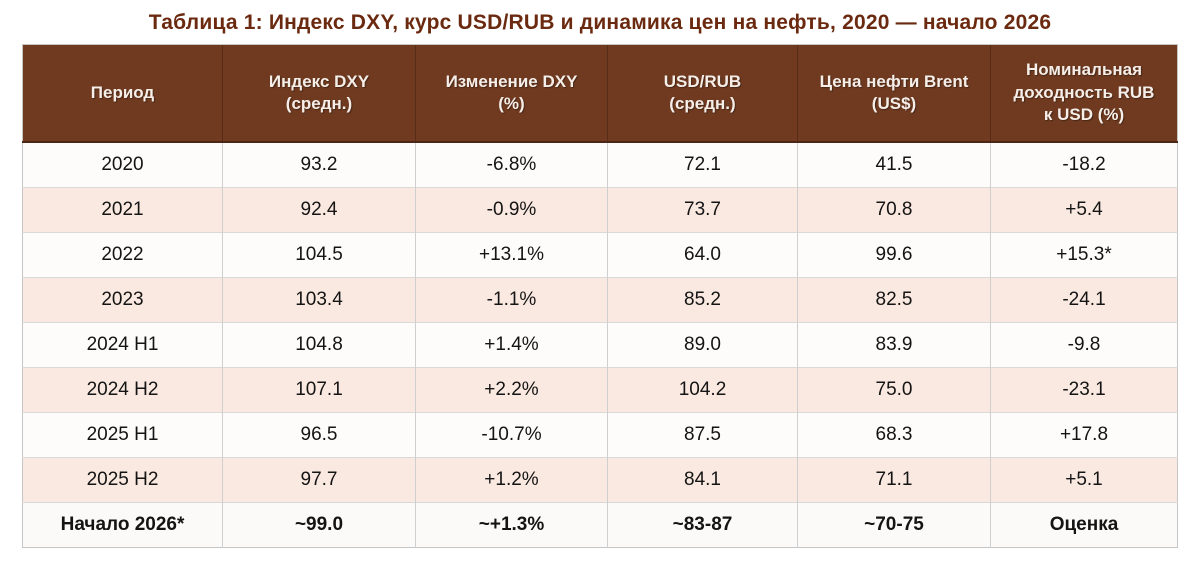  Describe the element at coordinates (319, 93) in the screenshot. I see `column-header-dxy-index: Индекс DXY (средн.)` at that location.